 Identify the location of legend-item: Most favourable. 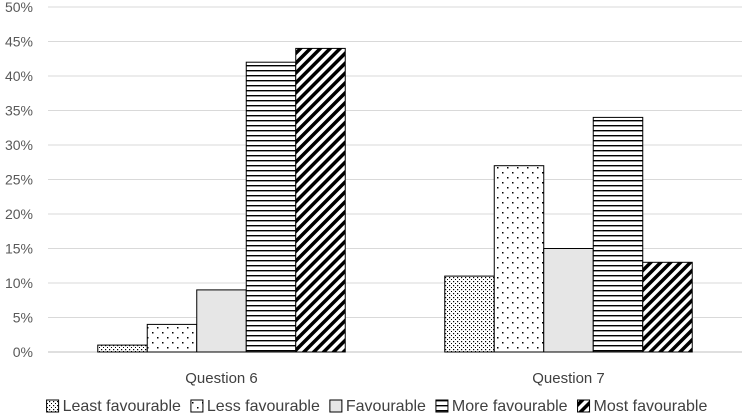
(642, 406).